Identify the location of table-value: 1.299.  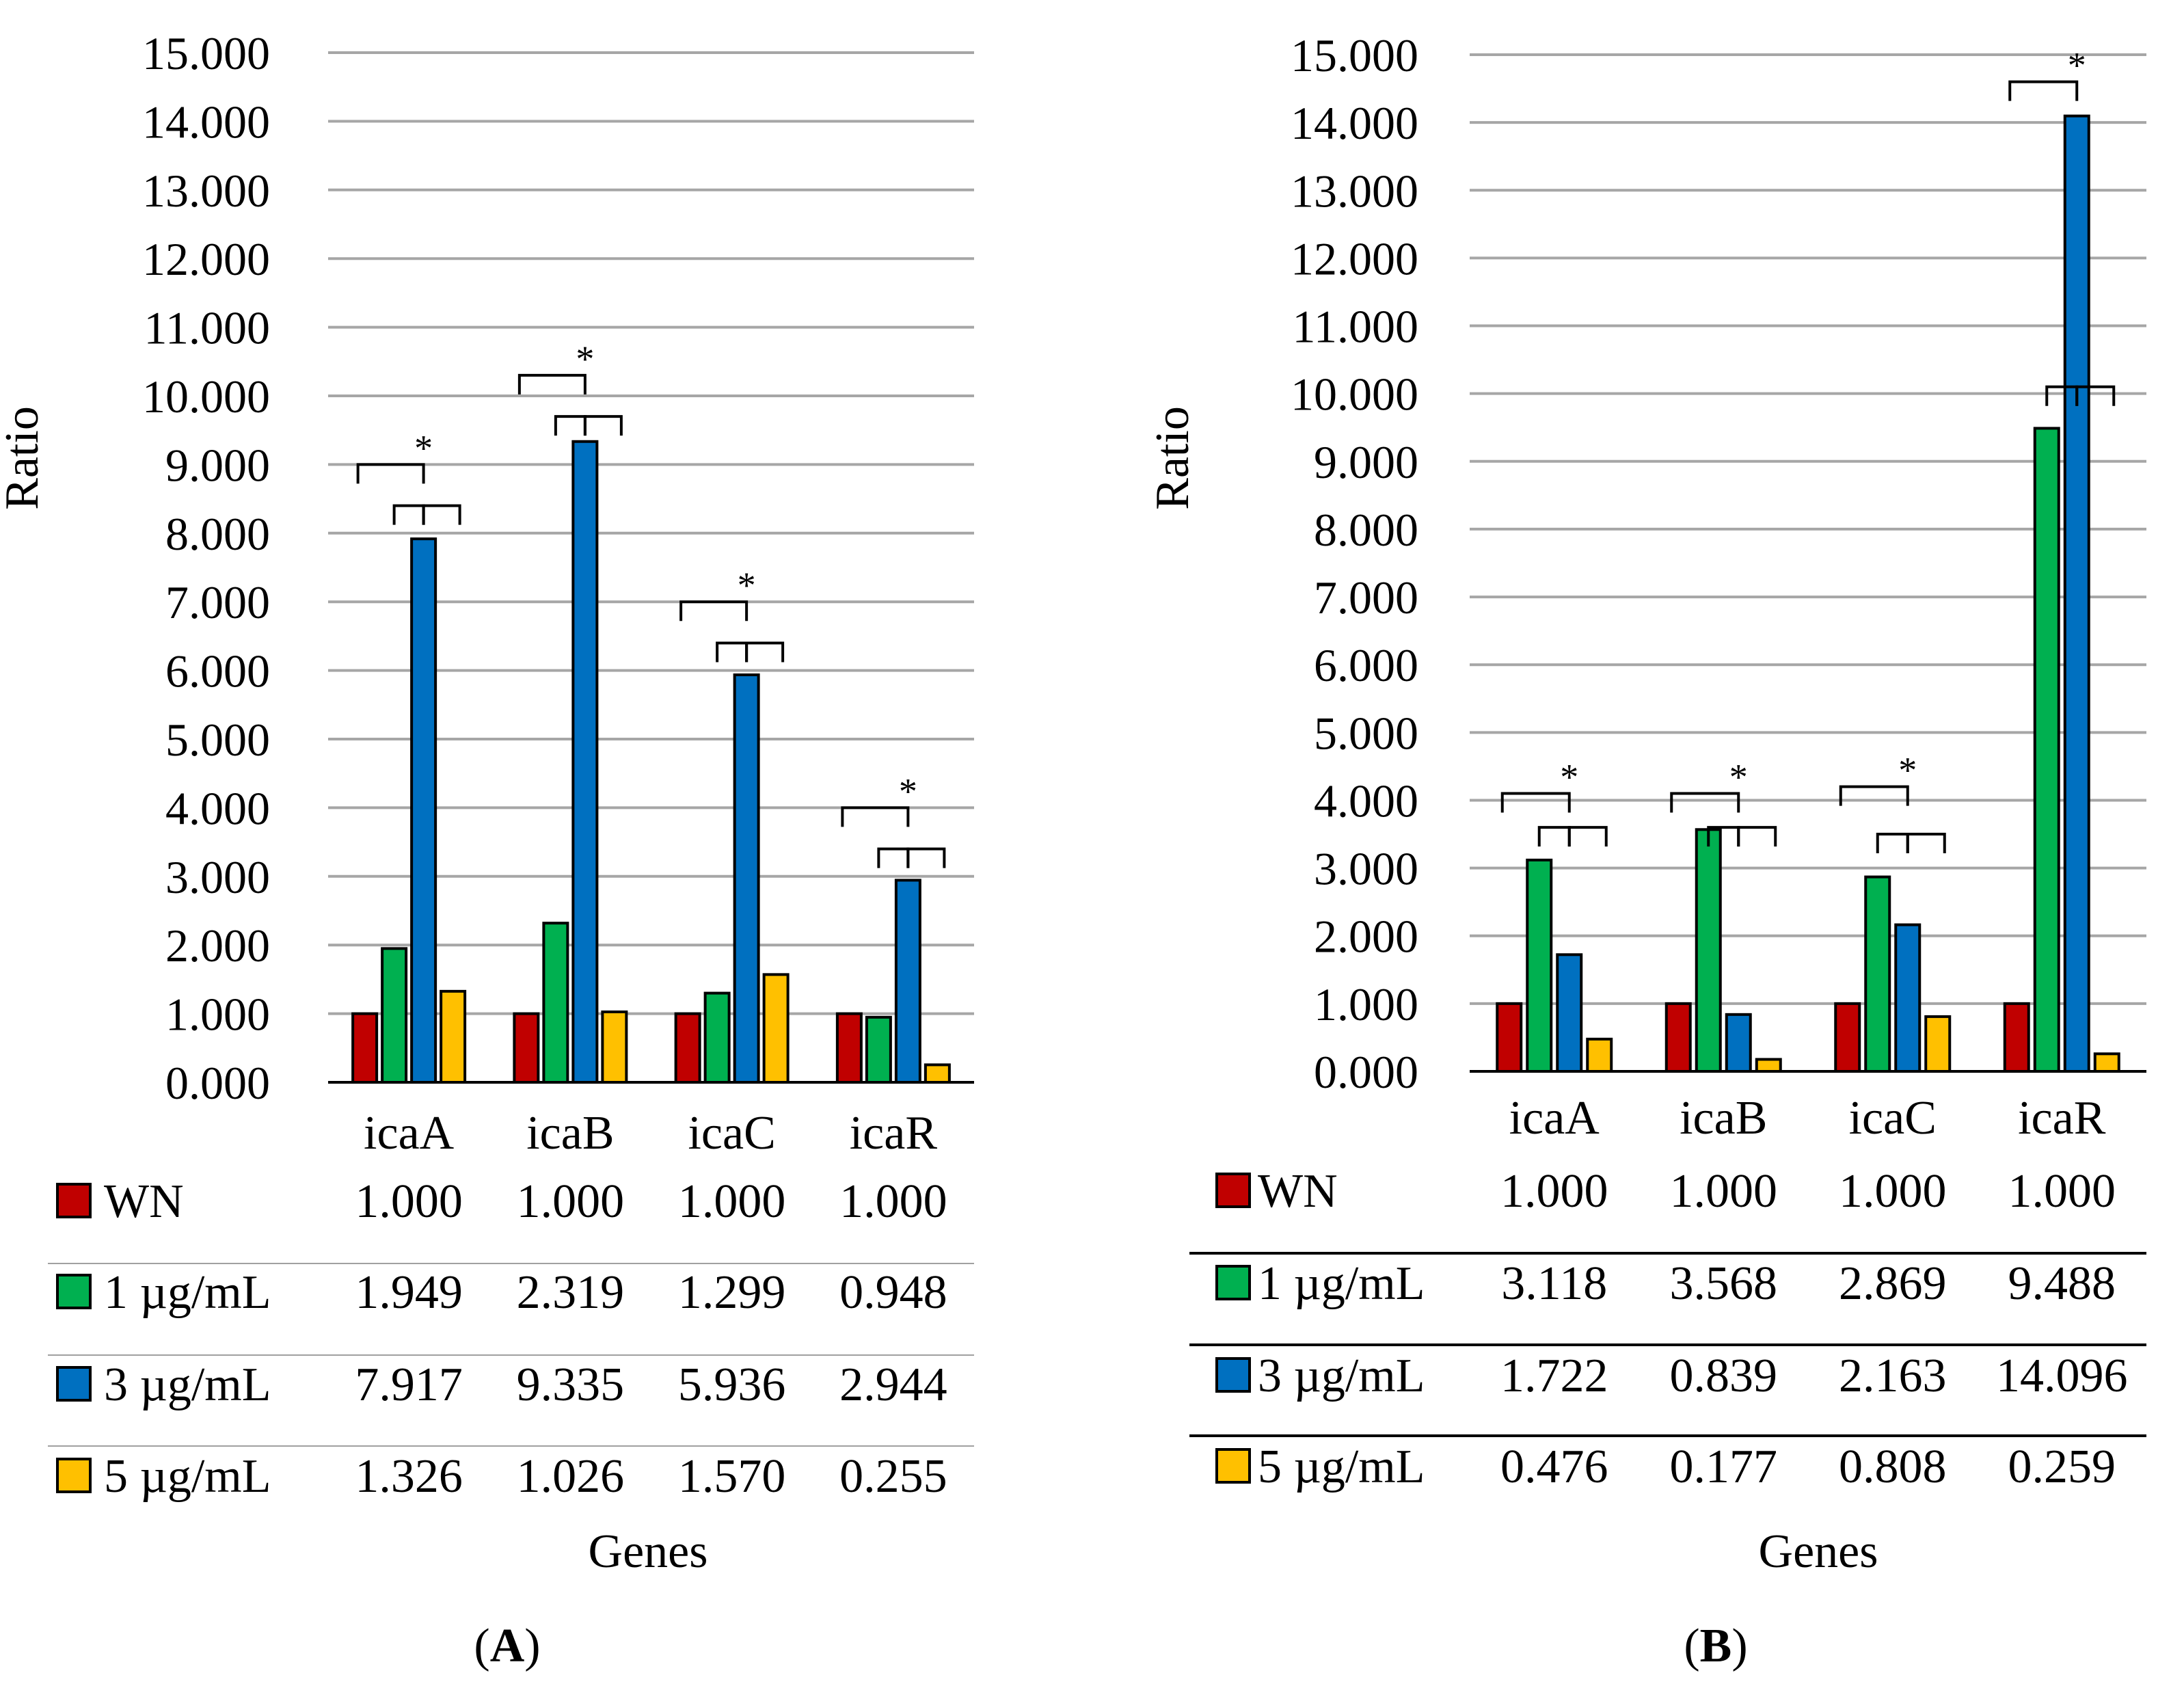
(732, 1292).